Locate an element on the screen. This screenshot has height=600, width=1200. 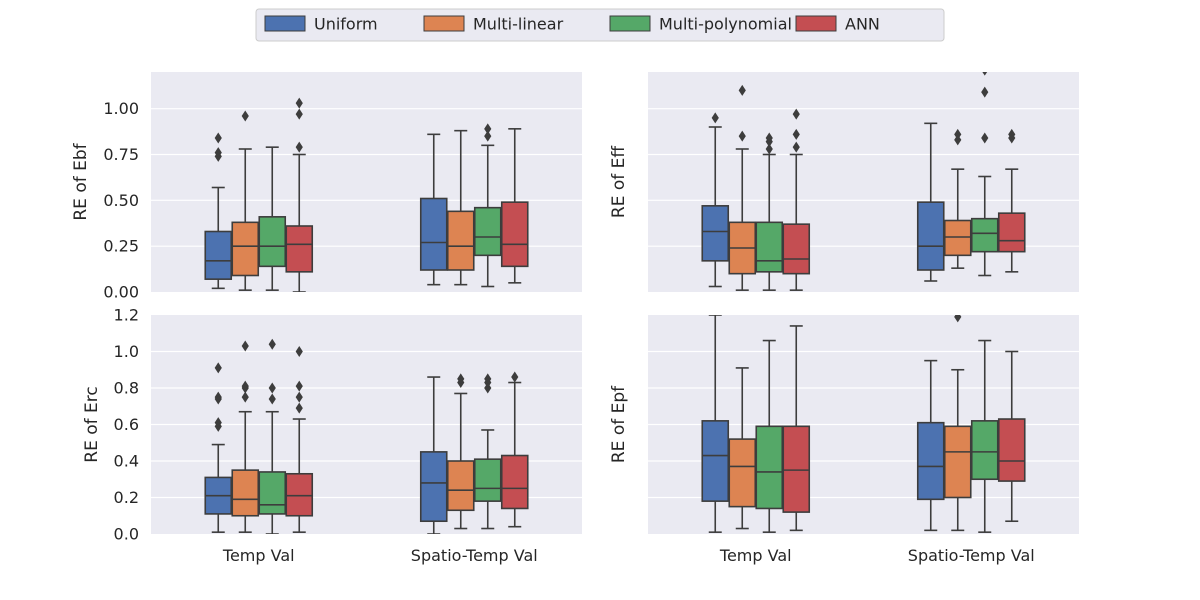
legend-item: Multi-linear is located at coordinates (493, 24).